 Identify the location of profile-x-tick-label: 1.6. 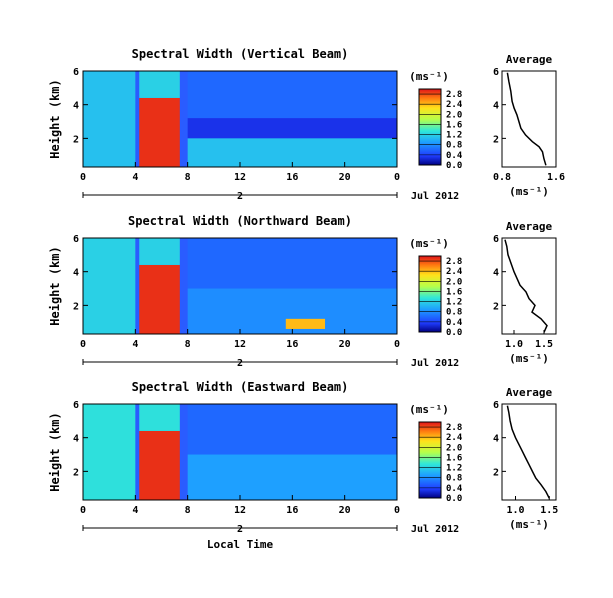
(556, 177).